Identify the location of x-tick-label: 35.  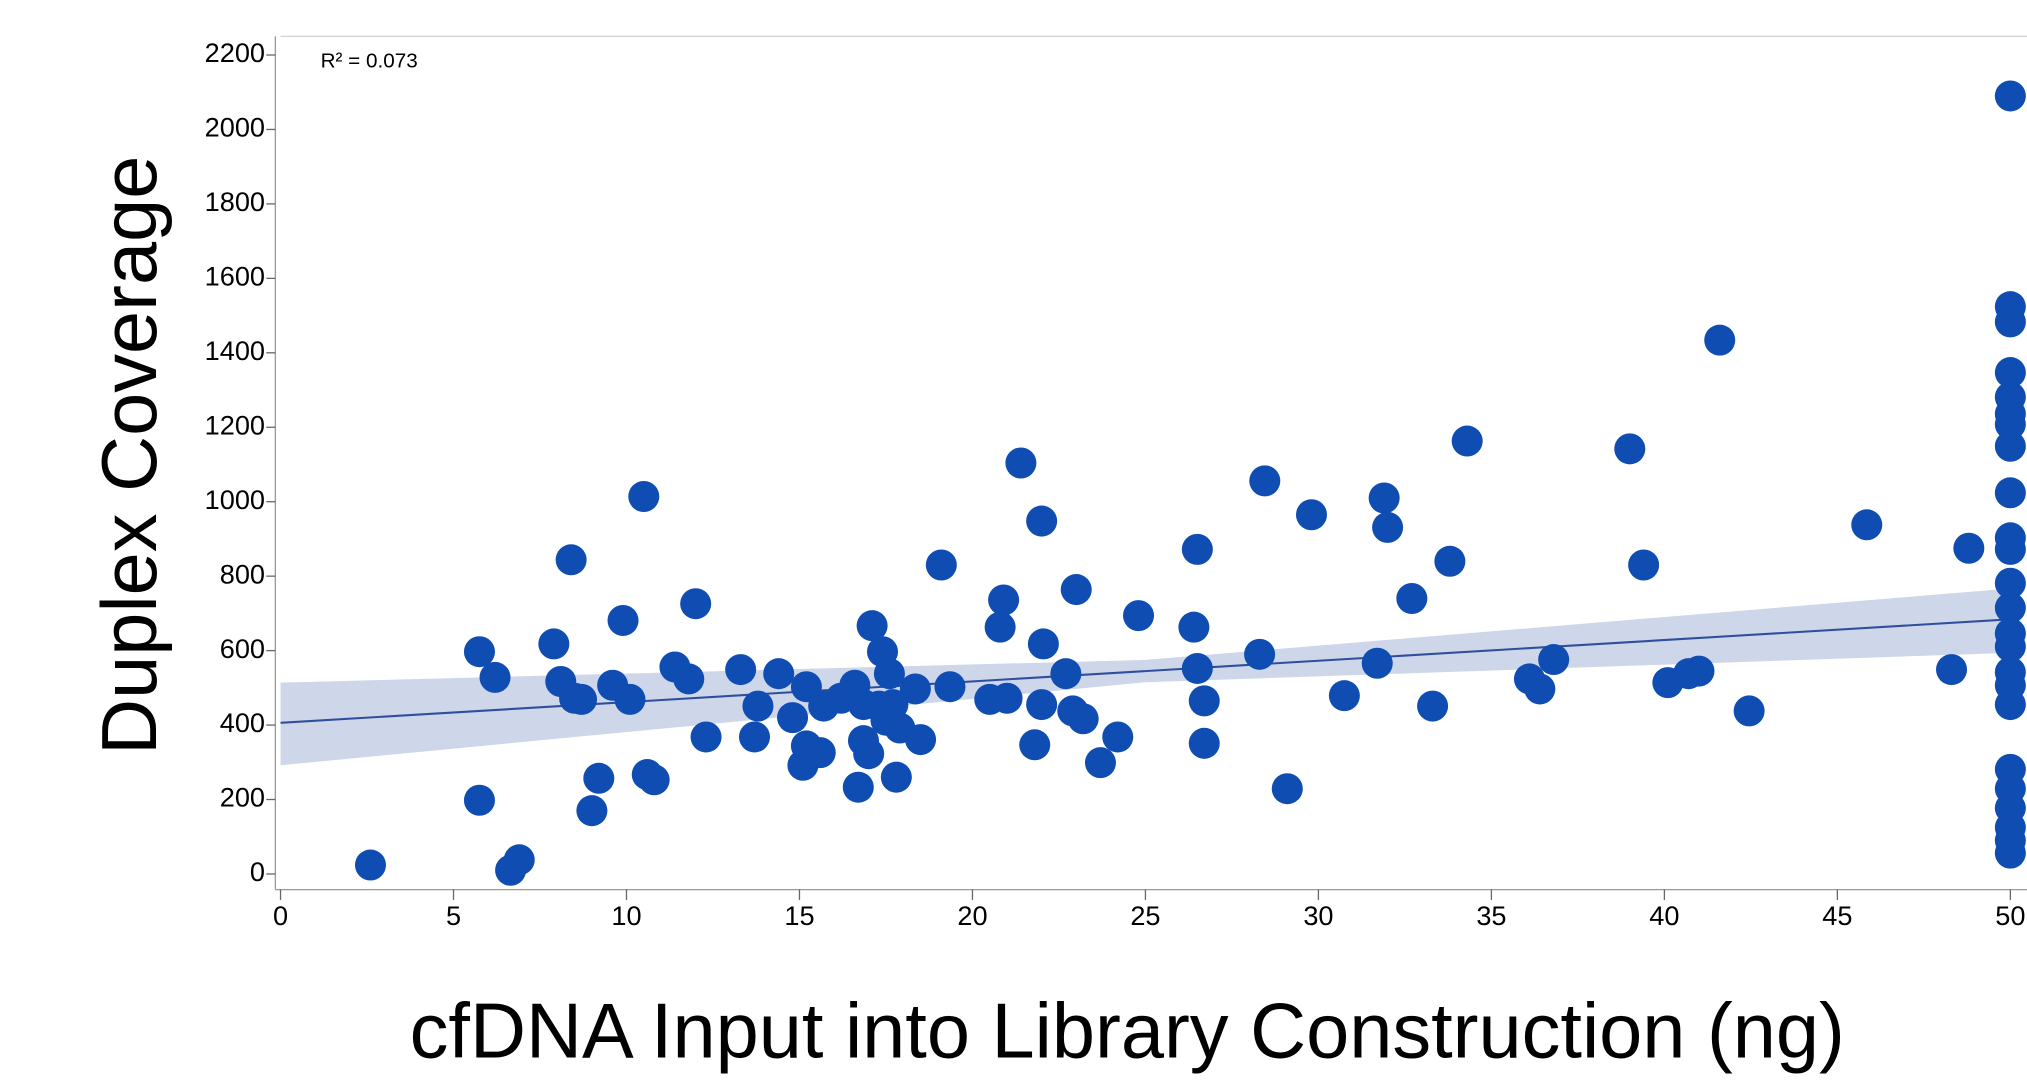
(1491, 915).